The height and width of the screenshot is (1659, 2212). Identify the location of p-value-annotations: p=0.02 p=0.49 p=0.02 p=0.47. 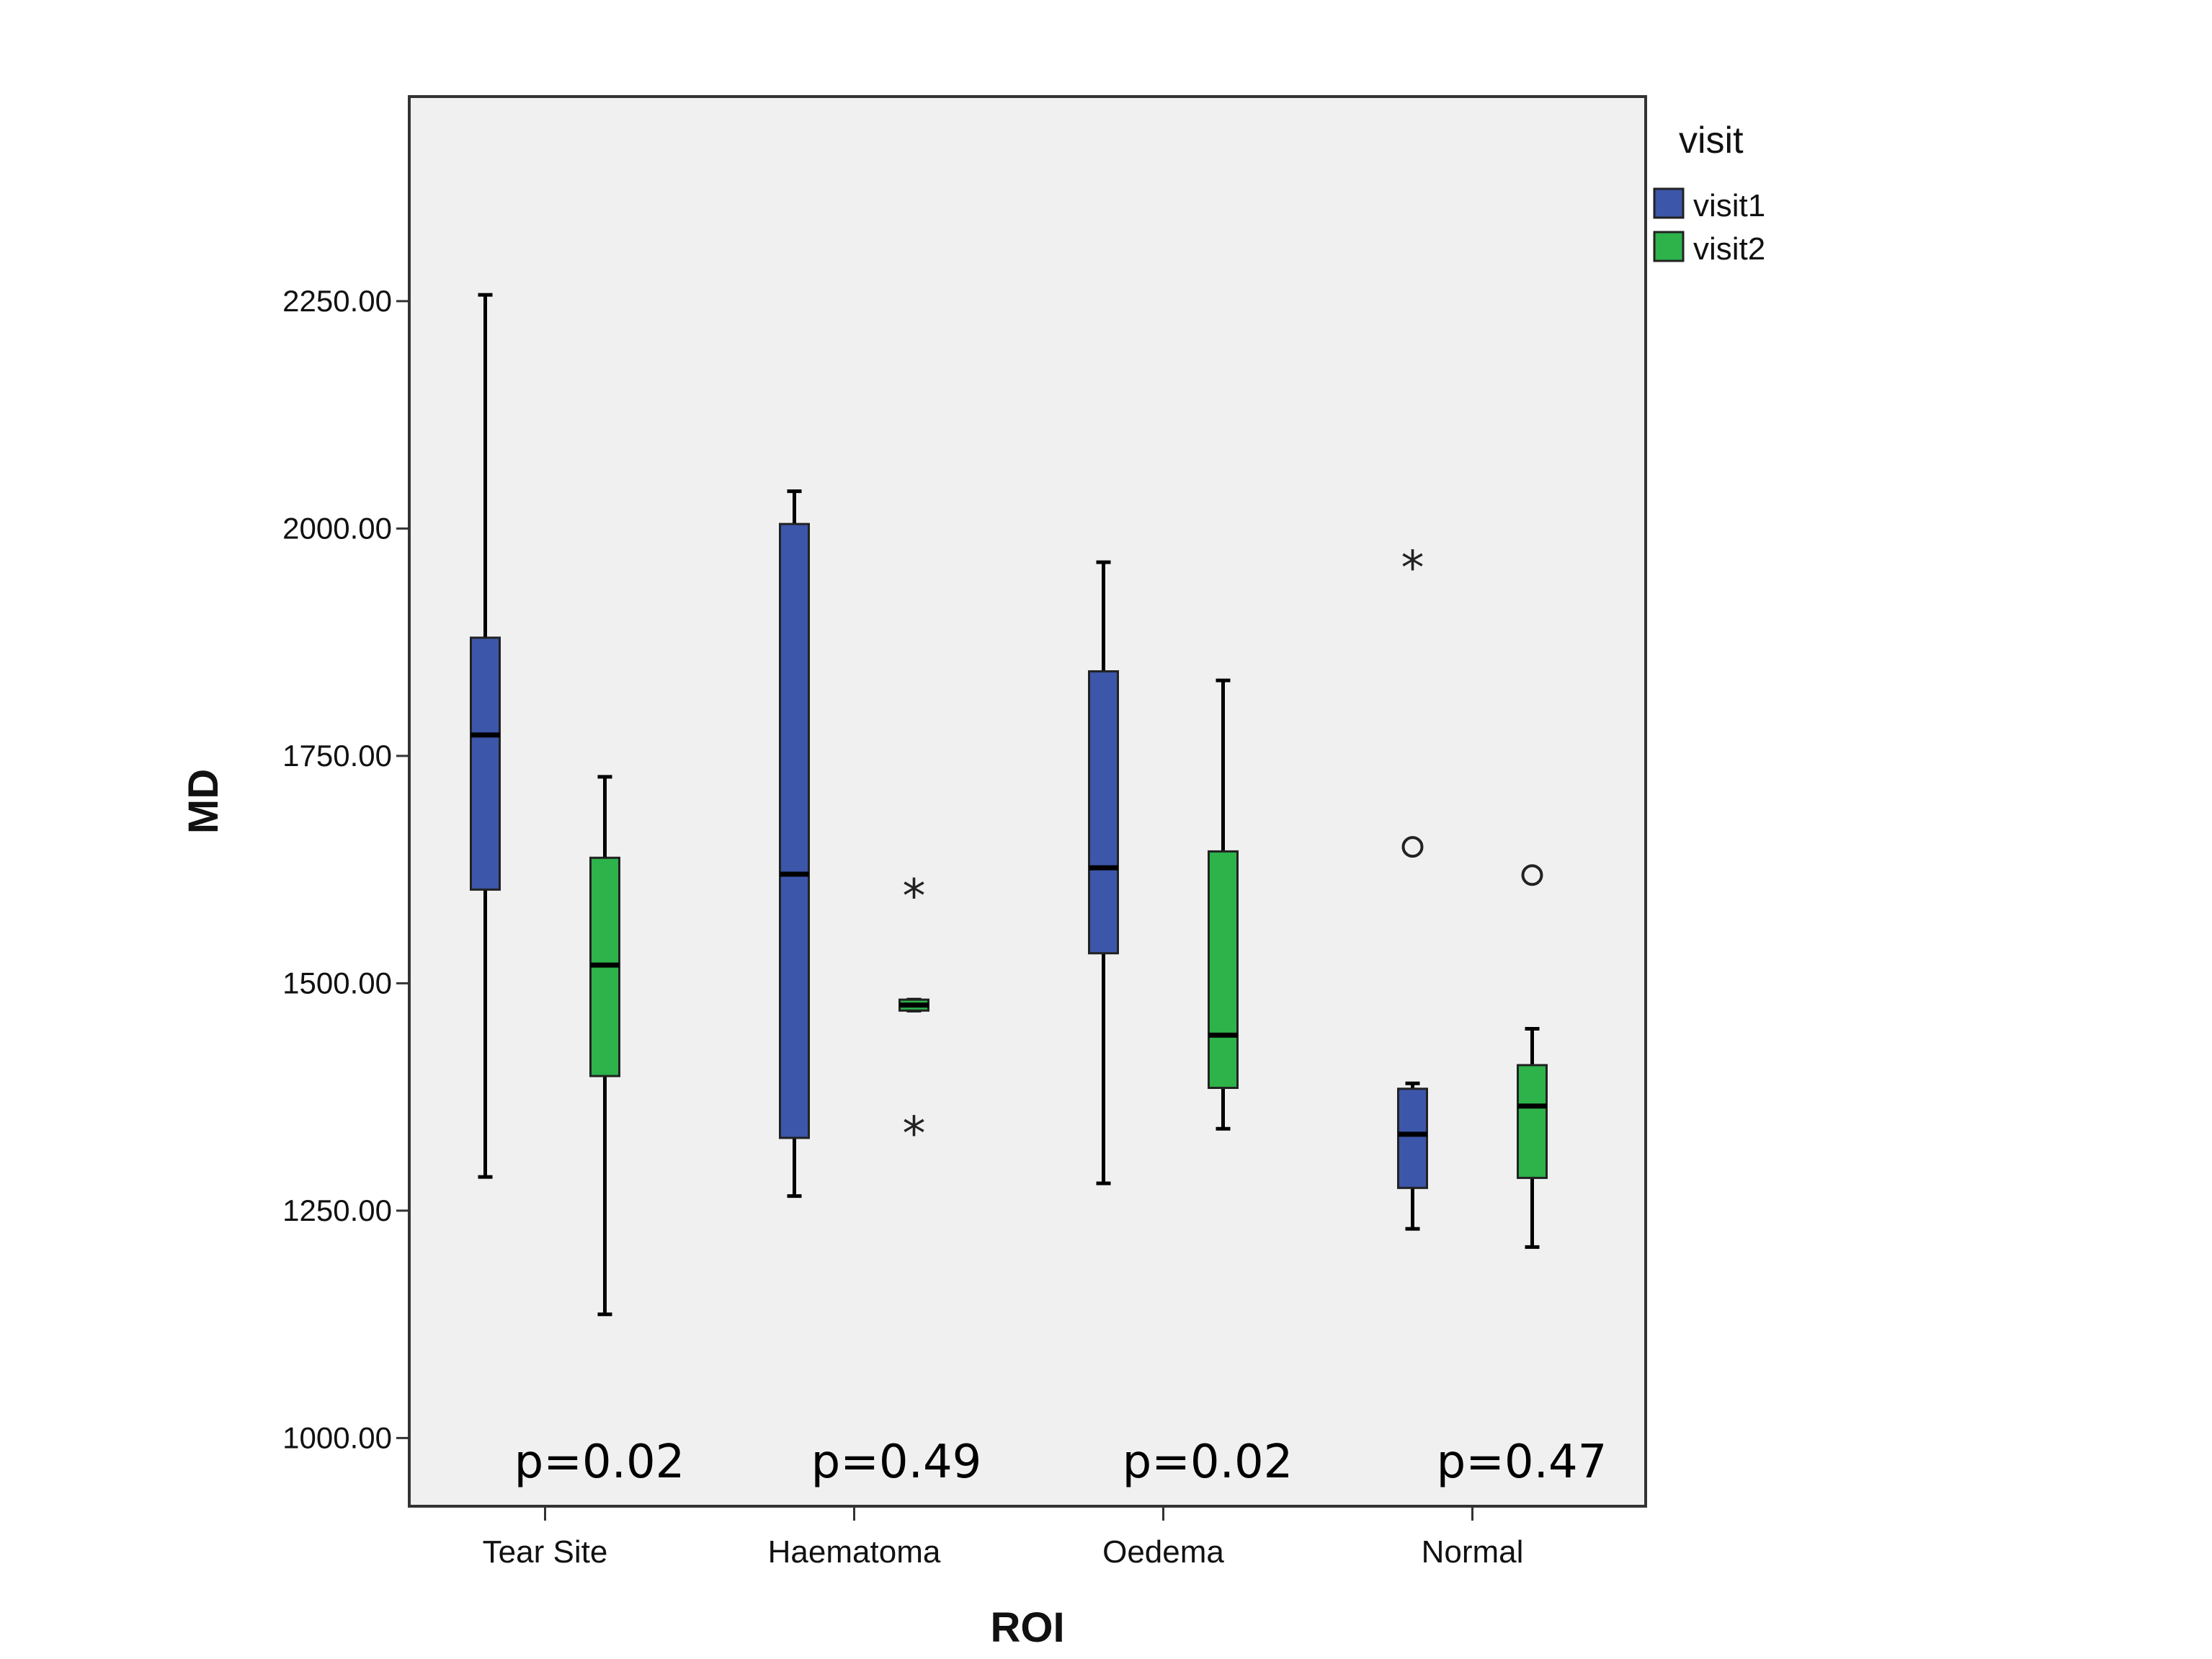
(1060, 1462).